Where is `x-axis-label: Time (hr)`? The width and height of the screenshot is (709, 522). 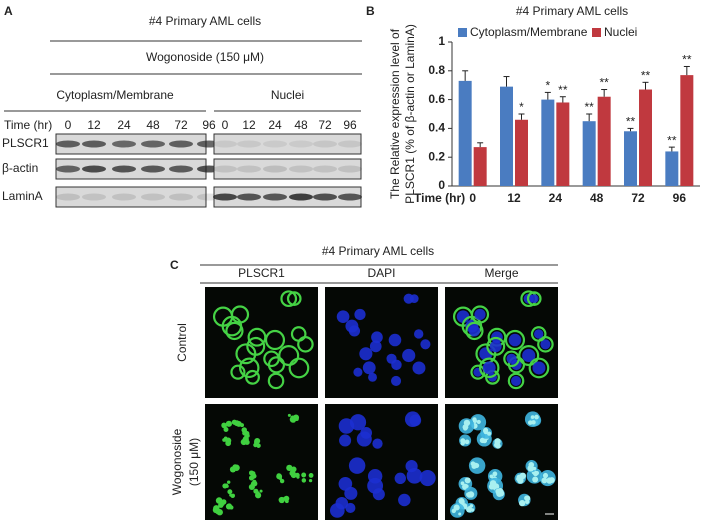 x-axis-label: Time (hr) is located at coordinates (439, 198).